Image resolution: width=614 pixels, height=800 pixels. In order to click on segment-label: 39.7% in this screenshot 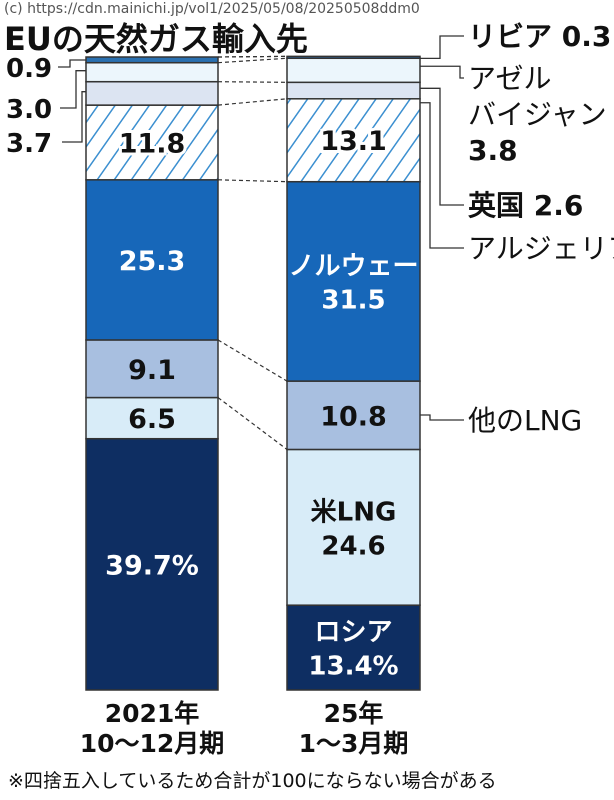, I will do `click(152, 565)`.